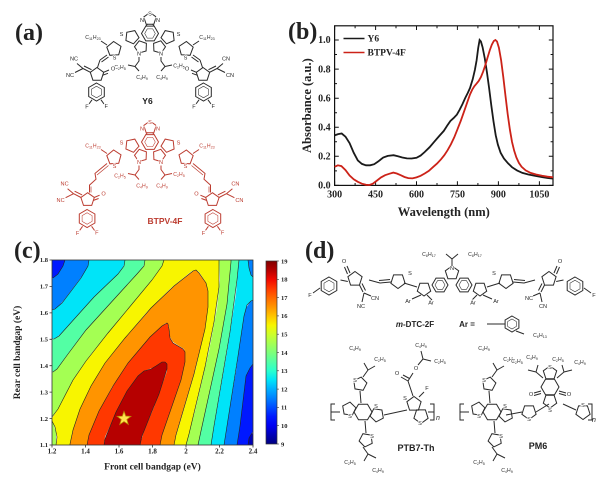 This screenshot has height=478, width=600. What do you see at coordinates (475, 255) in the screenshot?
I see `svg-text: C8H17` at bounding box center [475, 255].